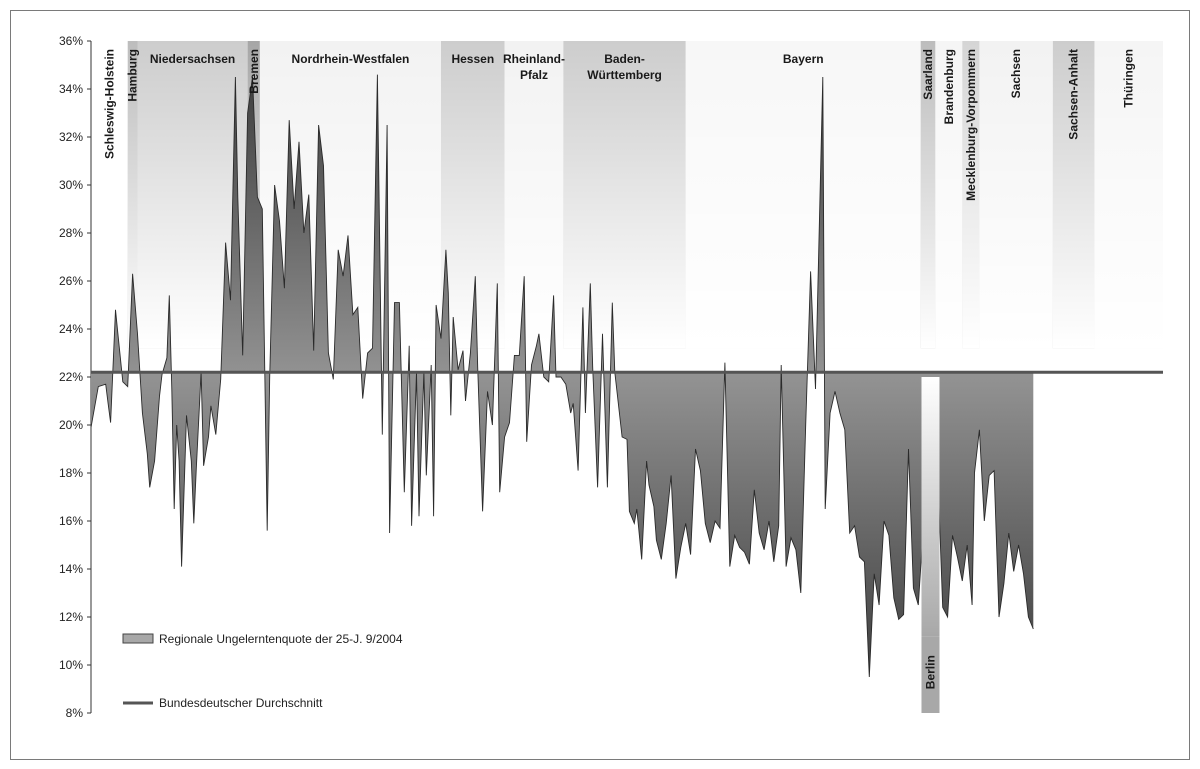 This screenshot has width=1200, height=769. Describe the element at coordinates (71, 41) in the screenshot. I see `y-tick-label: 36%` at that location.